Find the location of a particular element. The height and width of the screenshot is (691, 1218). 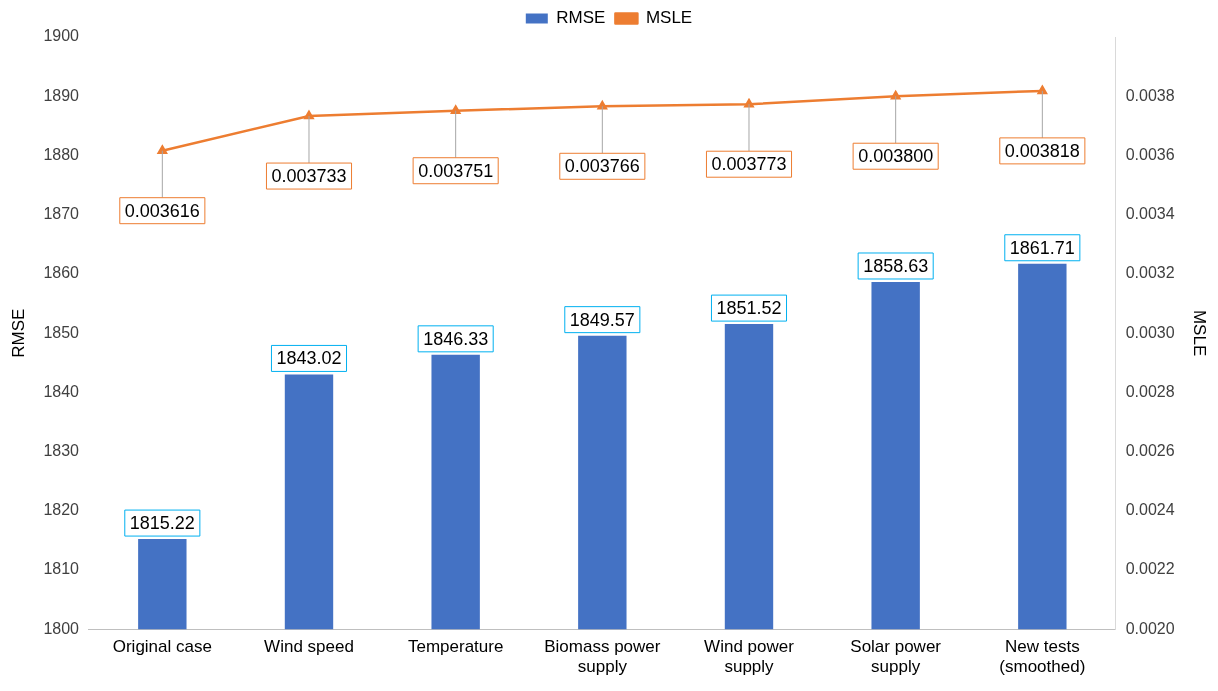

legend-label: RMSE is located at coordinates (581, 18).